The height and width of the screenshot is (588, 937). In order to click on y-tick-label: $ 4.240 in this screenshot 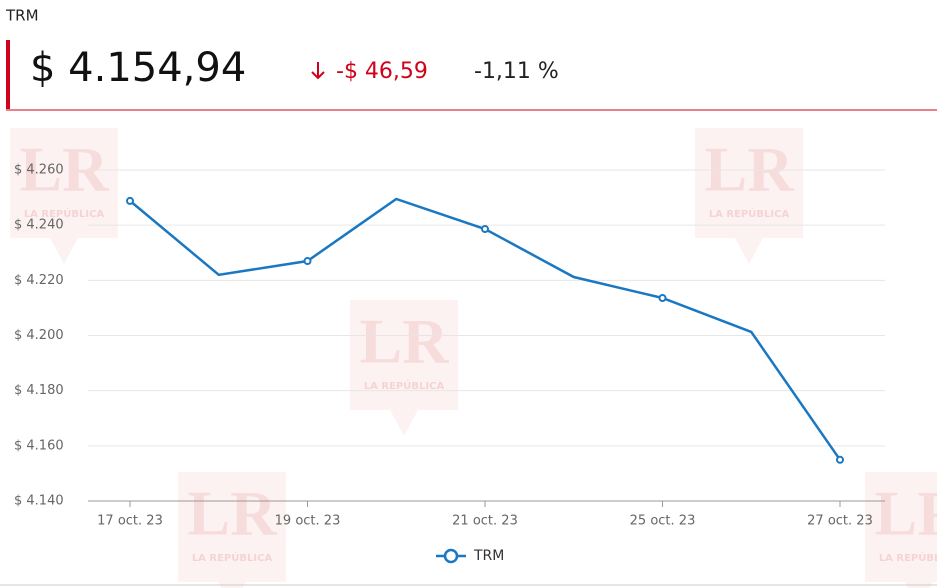, I will do `click(39, 225)`.